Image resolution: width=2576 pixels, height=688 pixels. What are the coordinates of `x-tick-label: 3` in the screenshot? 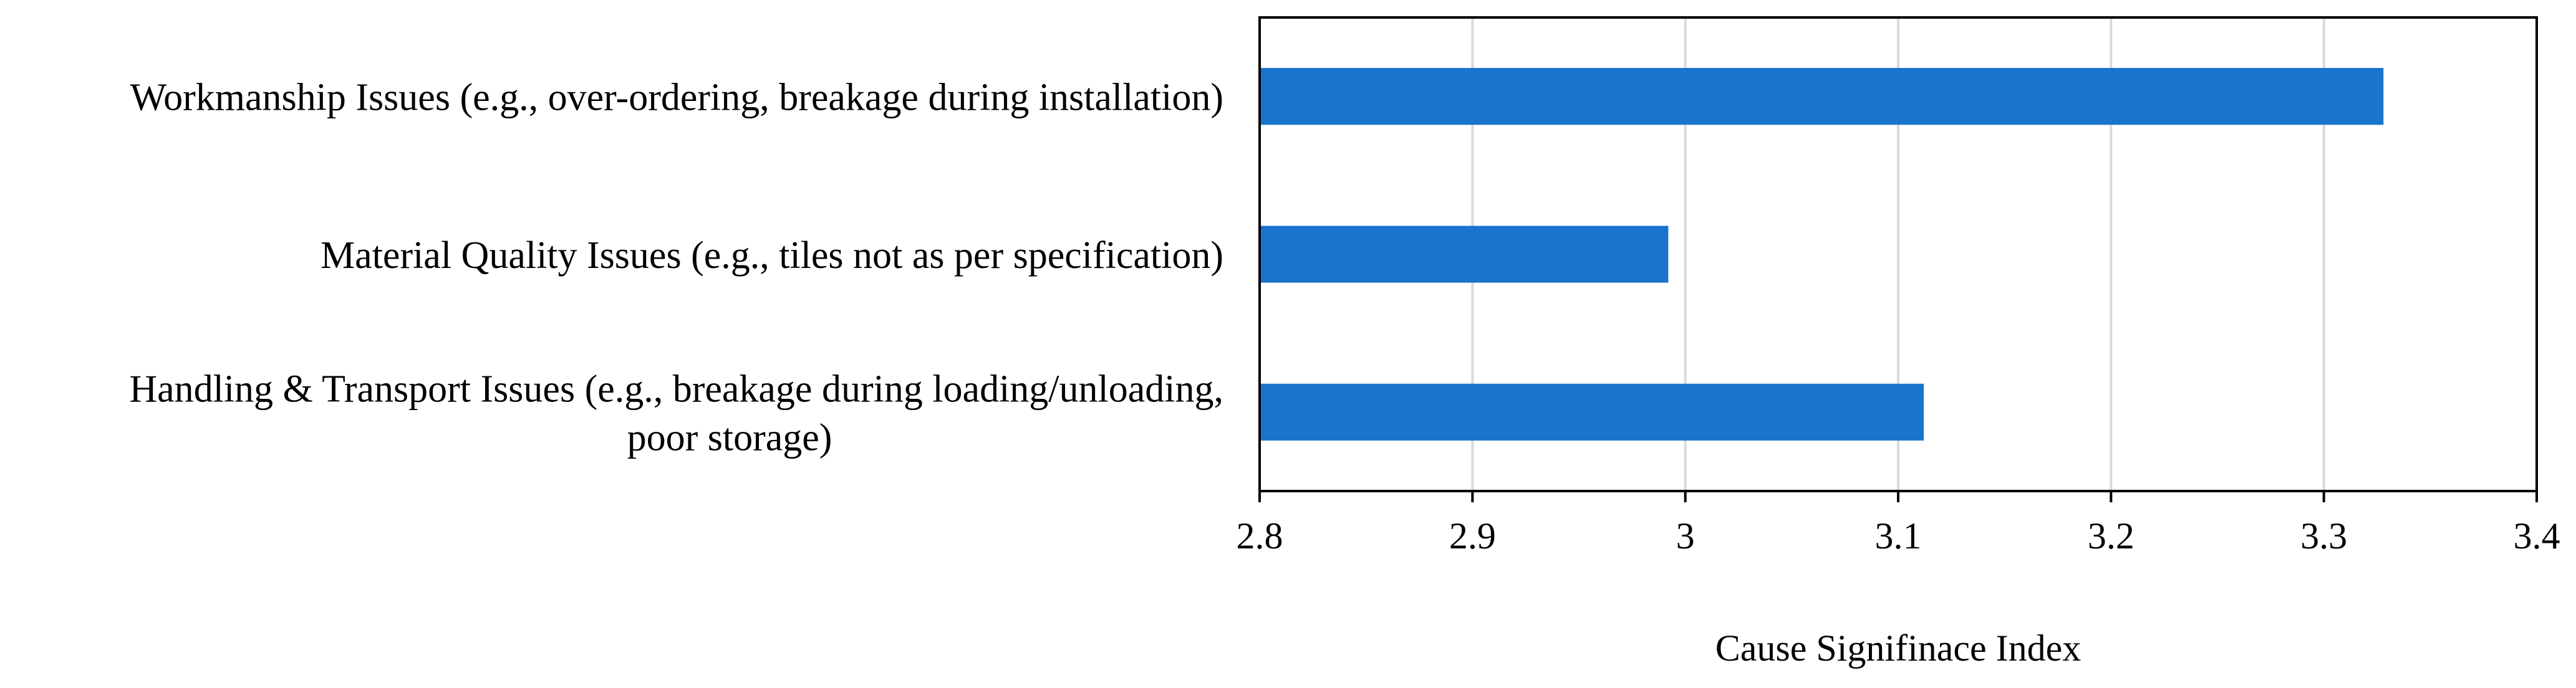 It's located at (1685, 536).